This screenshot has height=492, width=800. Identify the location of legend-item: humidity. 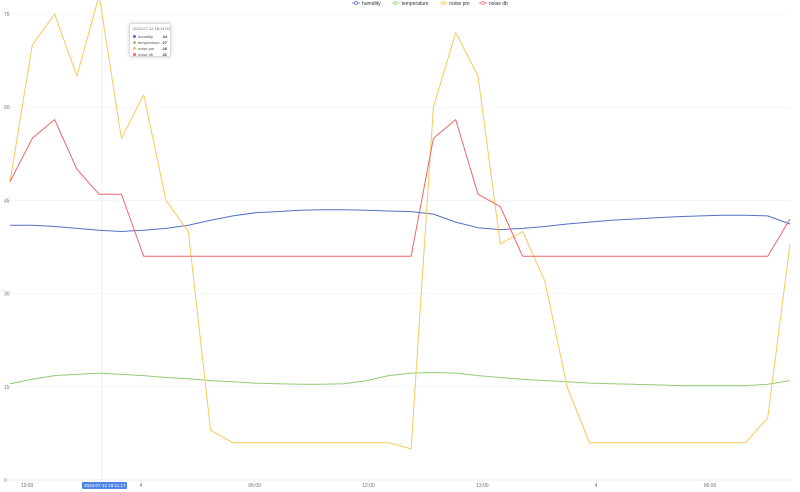
(366, 4).